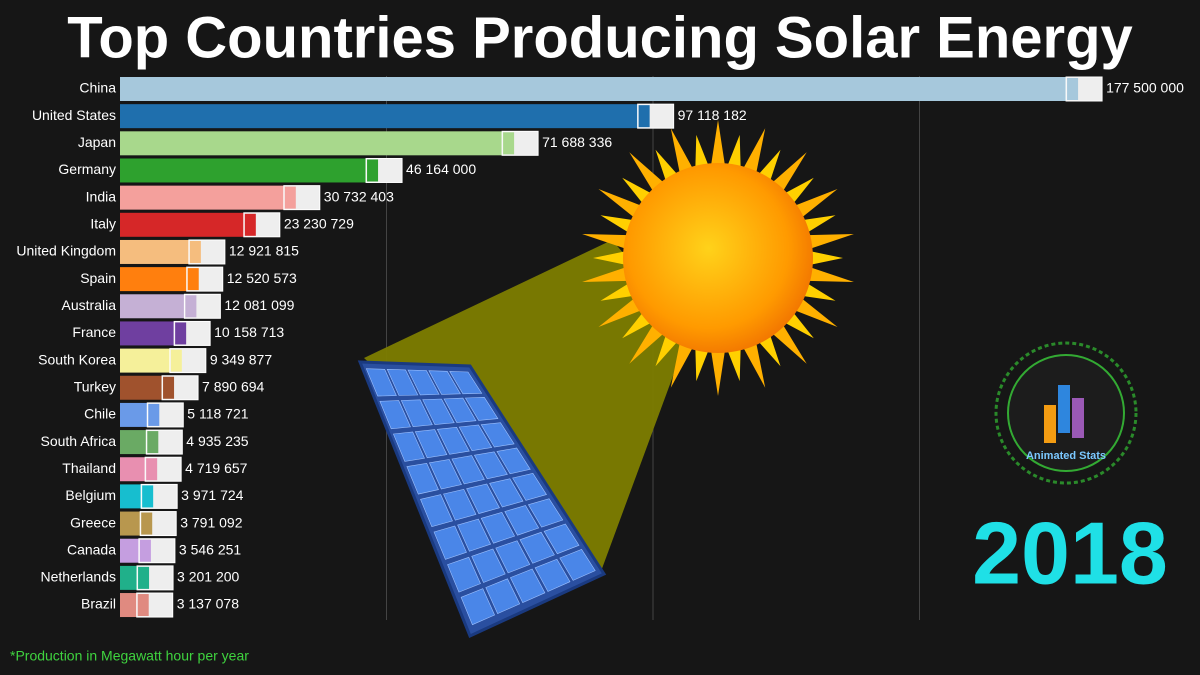 This screenshot has height=675, width=1200. What do you see at coordinates (74, 115) in the screenshot?
I see `category-label: United States` at bounding box center [74, 115].